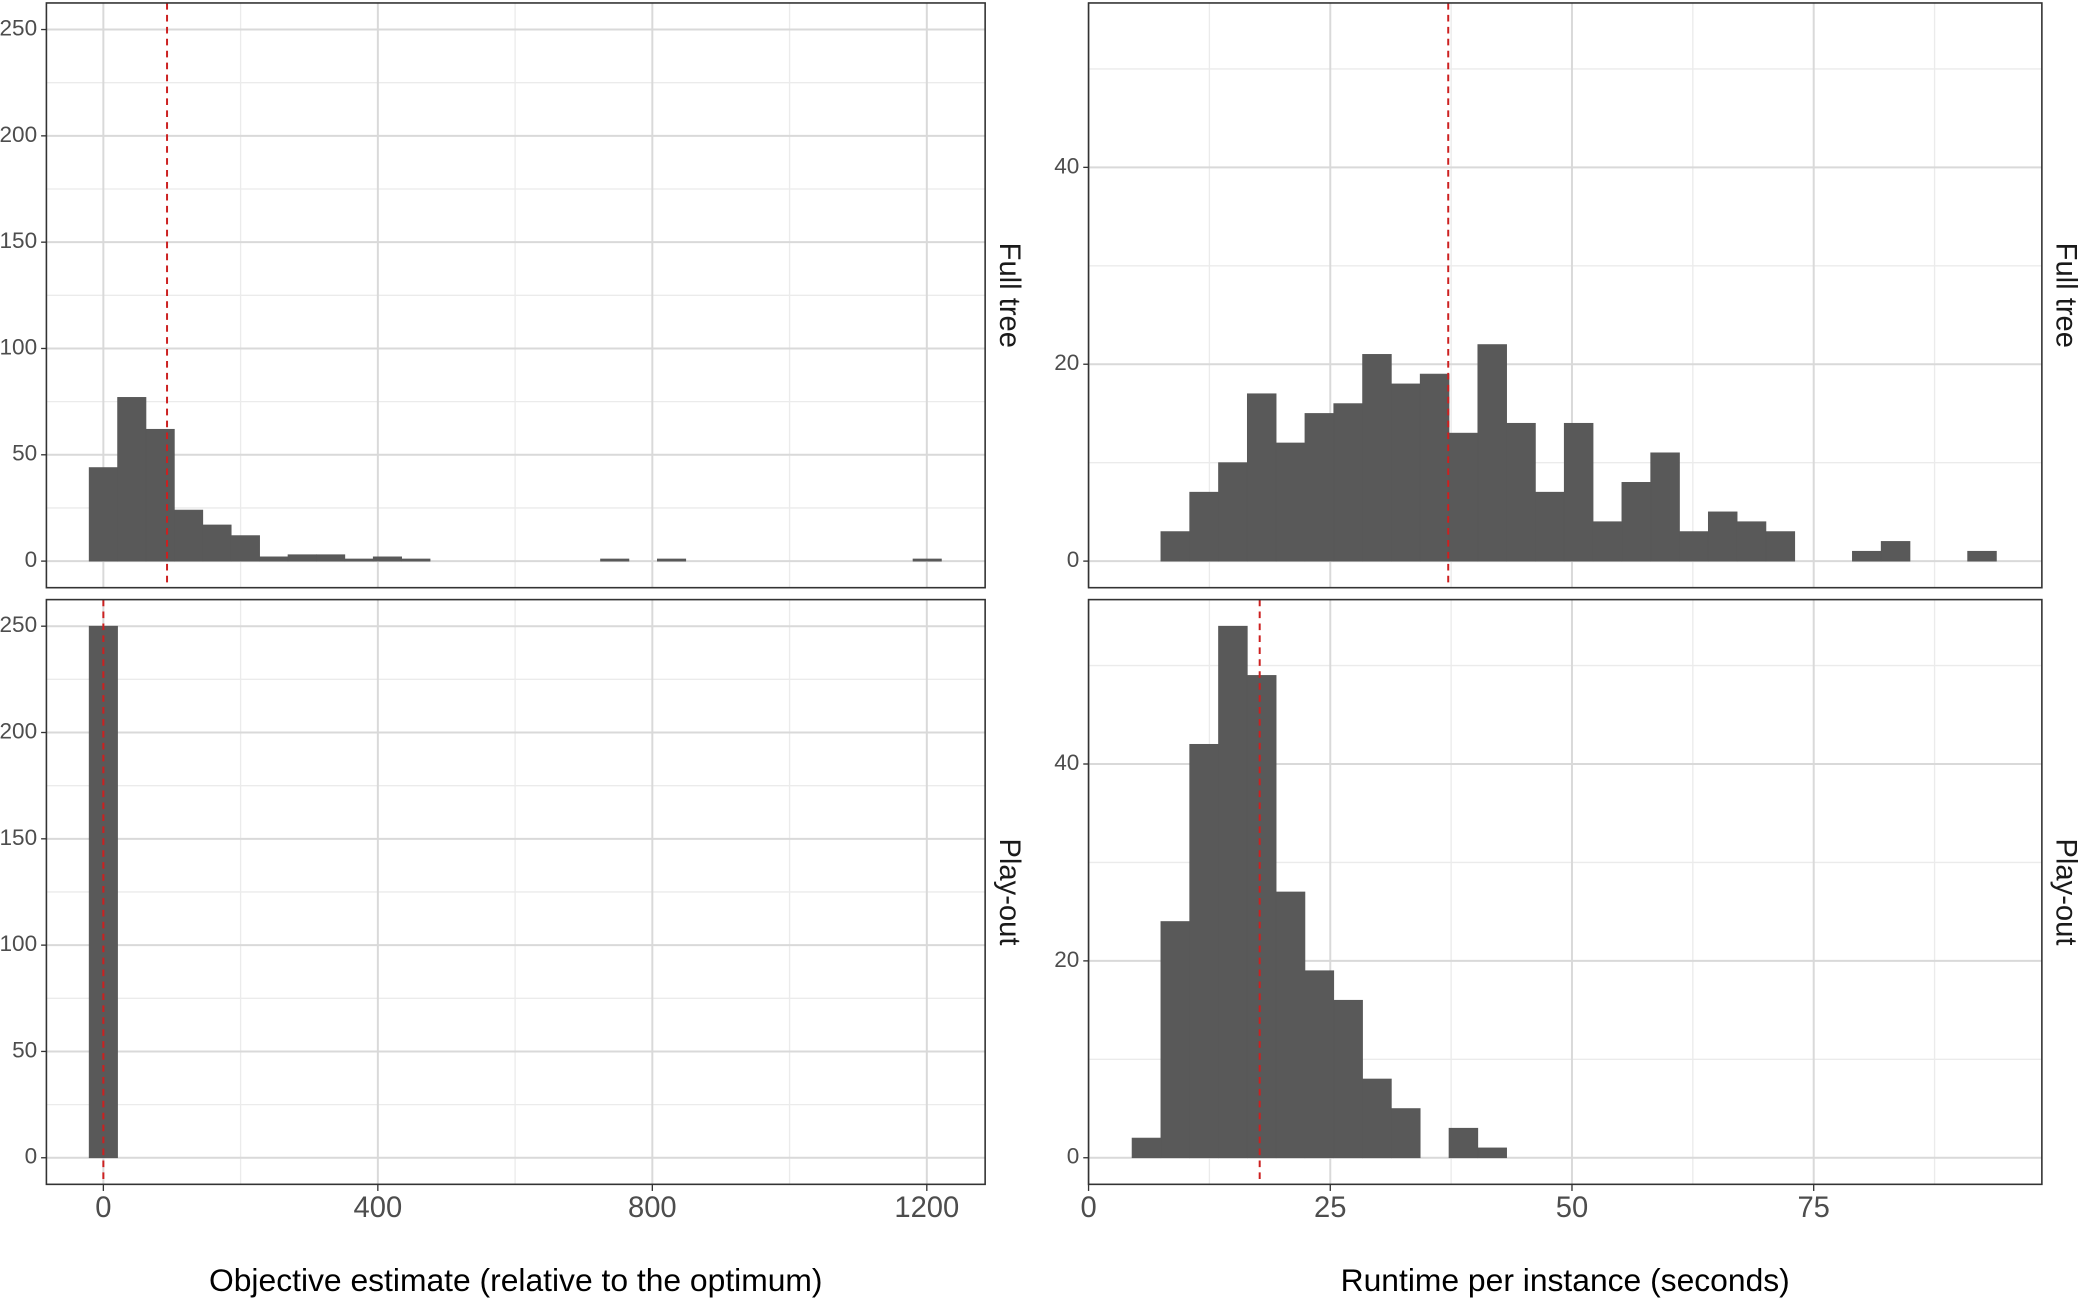 The height and width of the screenshot is (1305, 2079). What do you see at coordinates (378, 1208) in the screenshot?
I see `x-tick-label: 400` at bounding box center [378, 1208].